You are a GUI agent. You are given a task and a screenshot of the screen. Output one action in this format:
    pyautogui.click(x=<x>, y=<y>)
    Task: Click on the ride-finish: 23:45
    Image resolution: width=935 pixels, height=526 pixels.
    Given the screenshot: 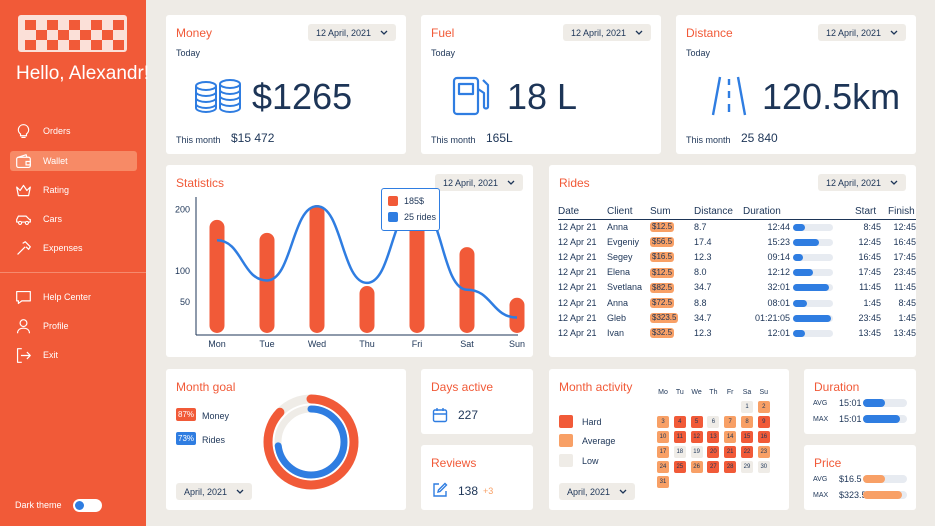 What is the action you would take?
    pyautogui.click(x=904, y=272)
    